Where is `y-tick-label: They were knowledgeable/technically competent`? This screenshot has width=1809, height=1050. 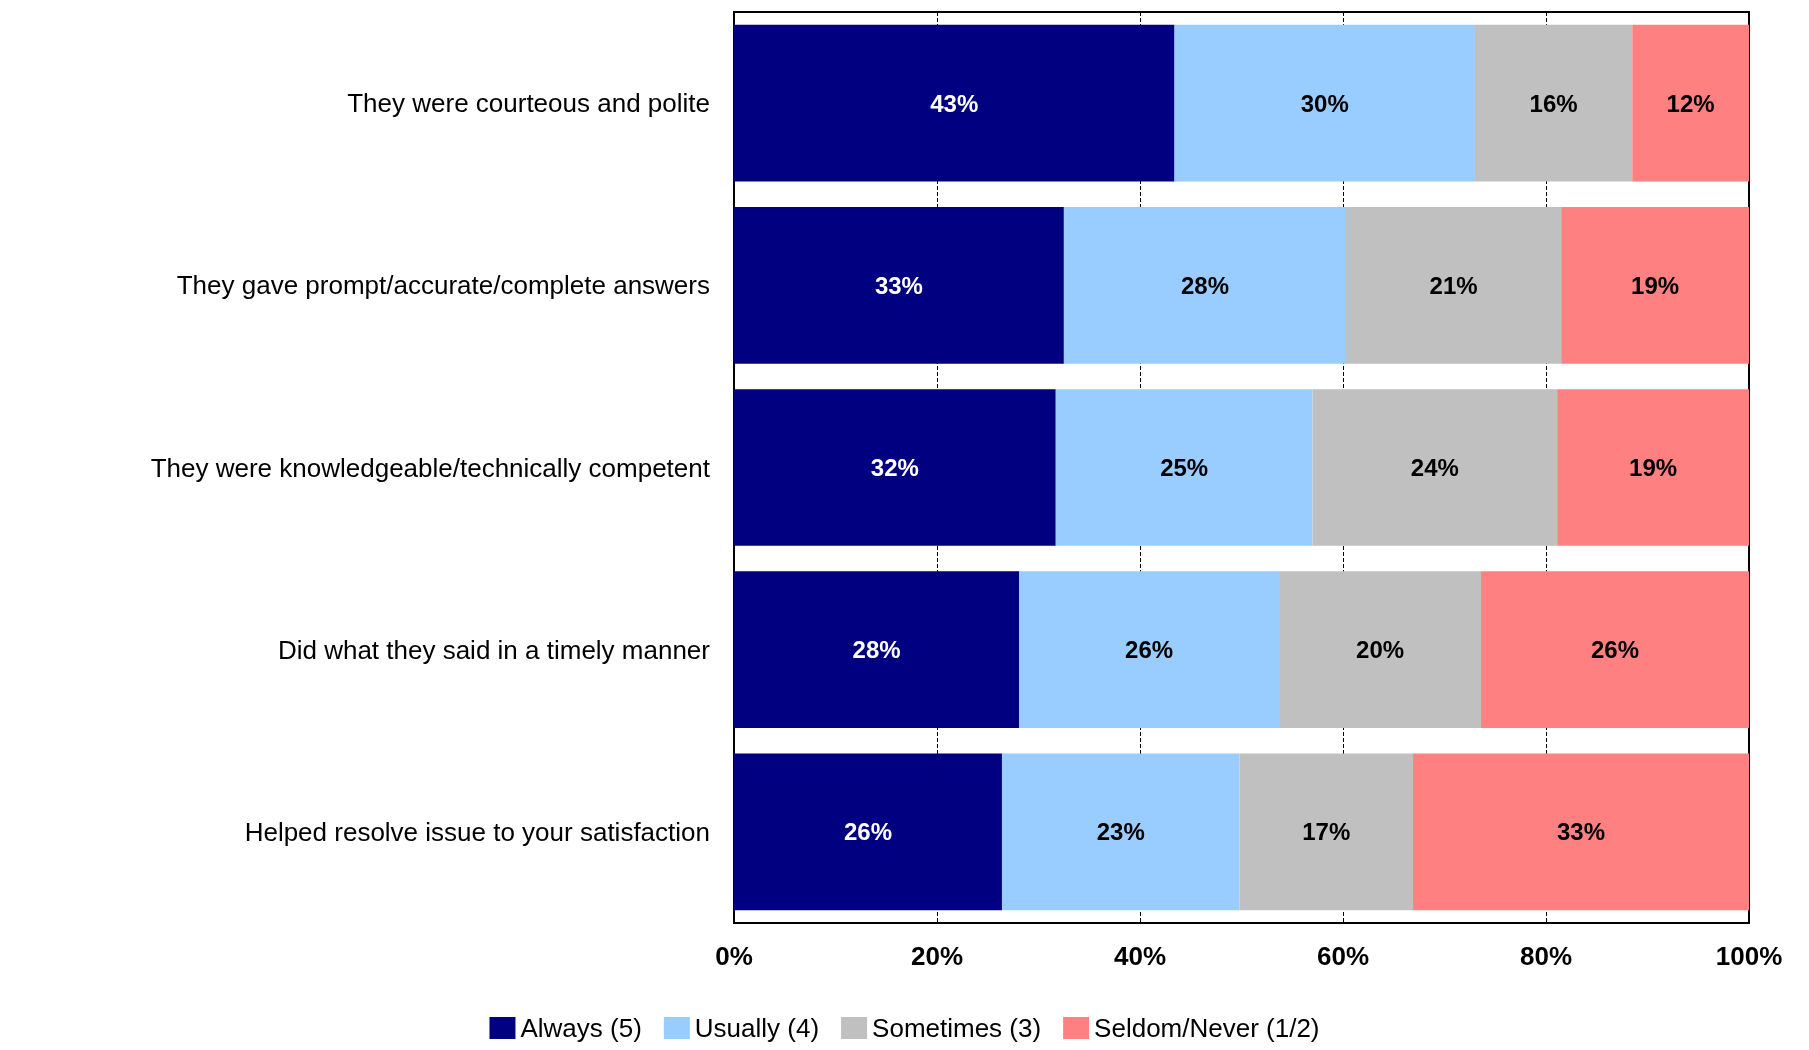
y-tick-label: They were knowledgeable/technically competent is located at coordinates (430, 467).